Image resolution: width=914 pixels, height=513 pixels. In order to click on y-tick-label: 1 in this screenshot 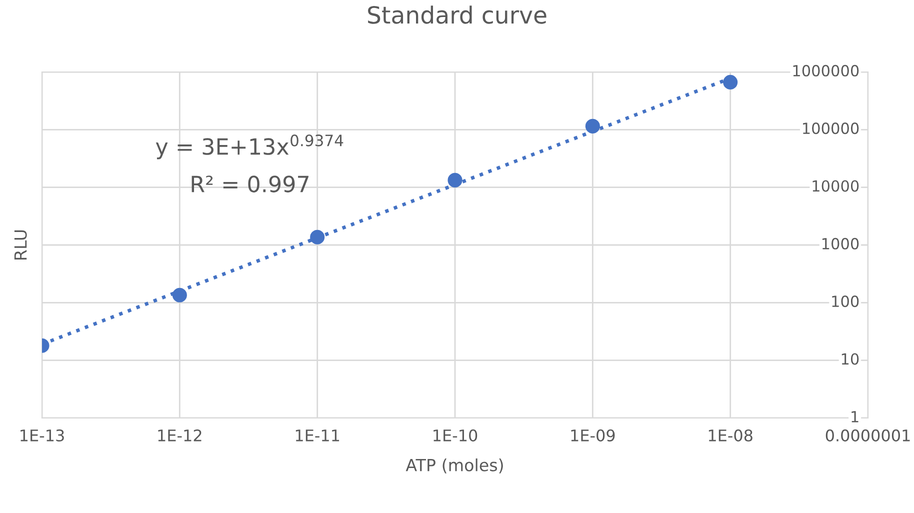, I will do `click(855, 416)`.